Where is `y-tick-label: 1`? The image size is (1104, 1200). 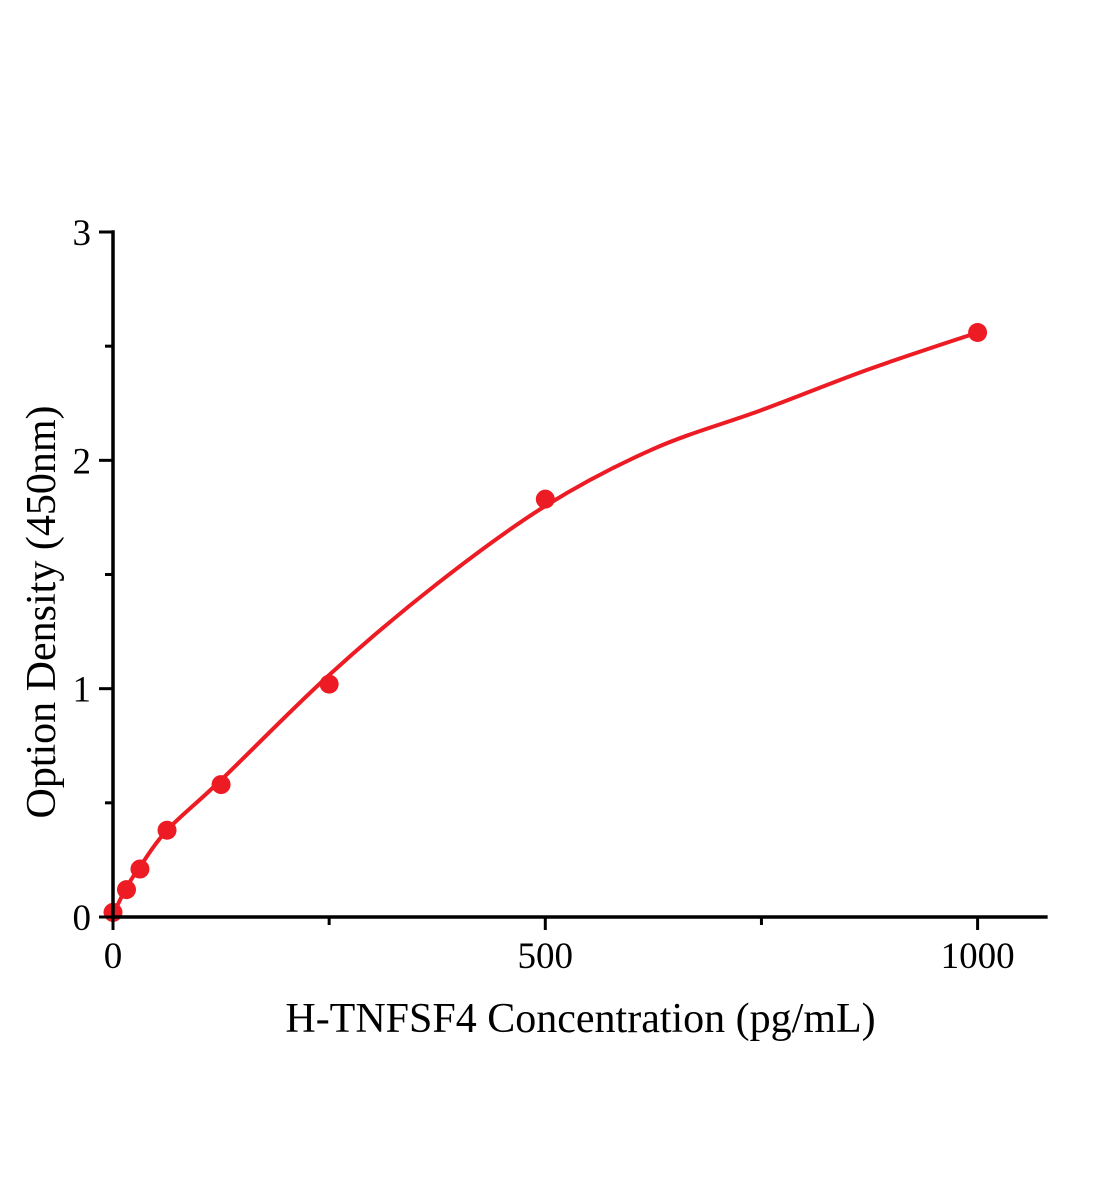 y-tick-label: 1 is located at coordinates (82, 690).